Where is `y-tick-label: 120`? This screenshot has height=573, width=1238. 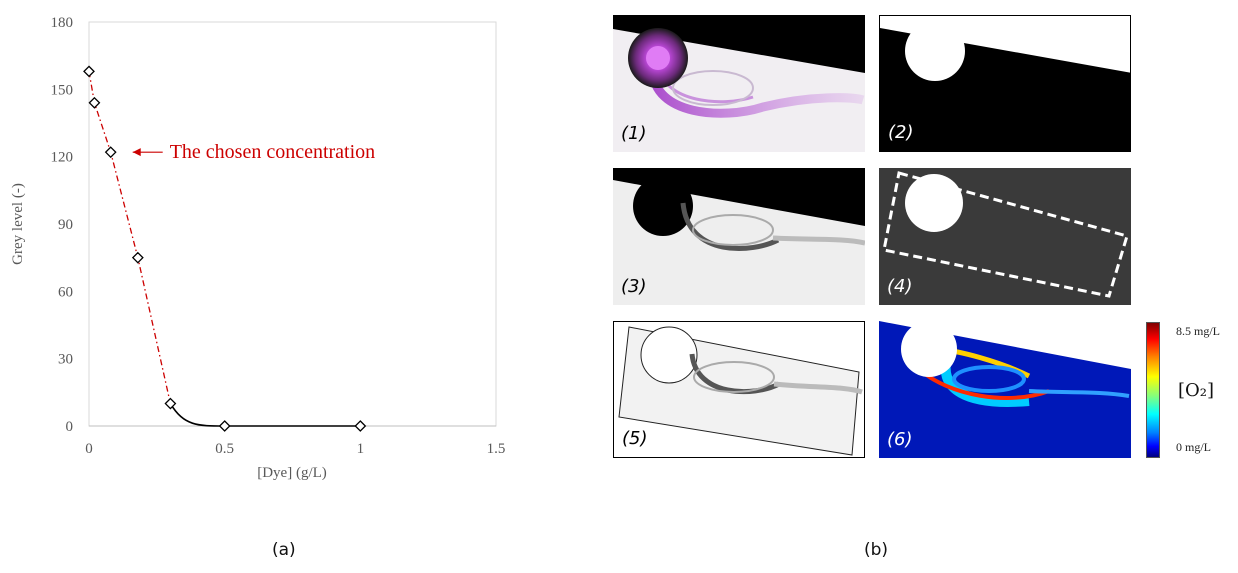
y-tick-label: 120 is located at coordinates (62, 158).